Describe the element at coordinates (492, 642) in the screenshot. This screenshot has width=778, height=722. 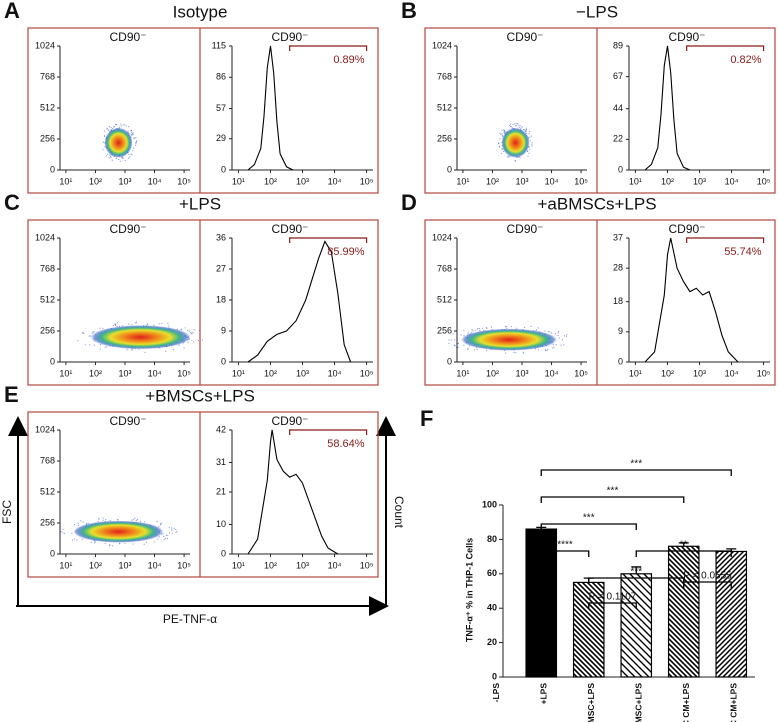
I see `y-tick-label: 20` at that location.